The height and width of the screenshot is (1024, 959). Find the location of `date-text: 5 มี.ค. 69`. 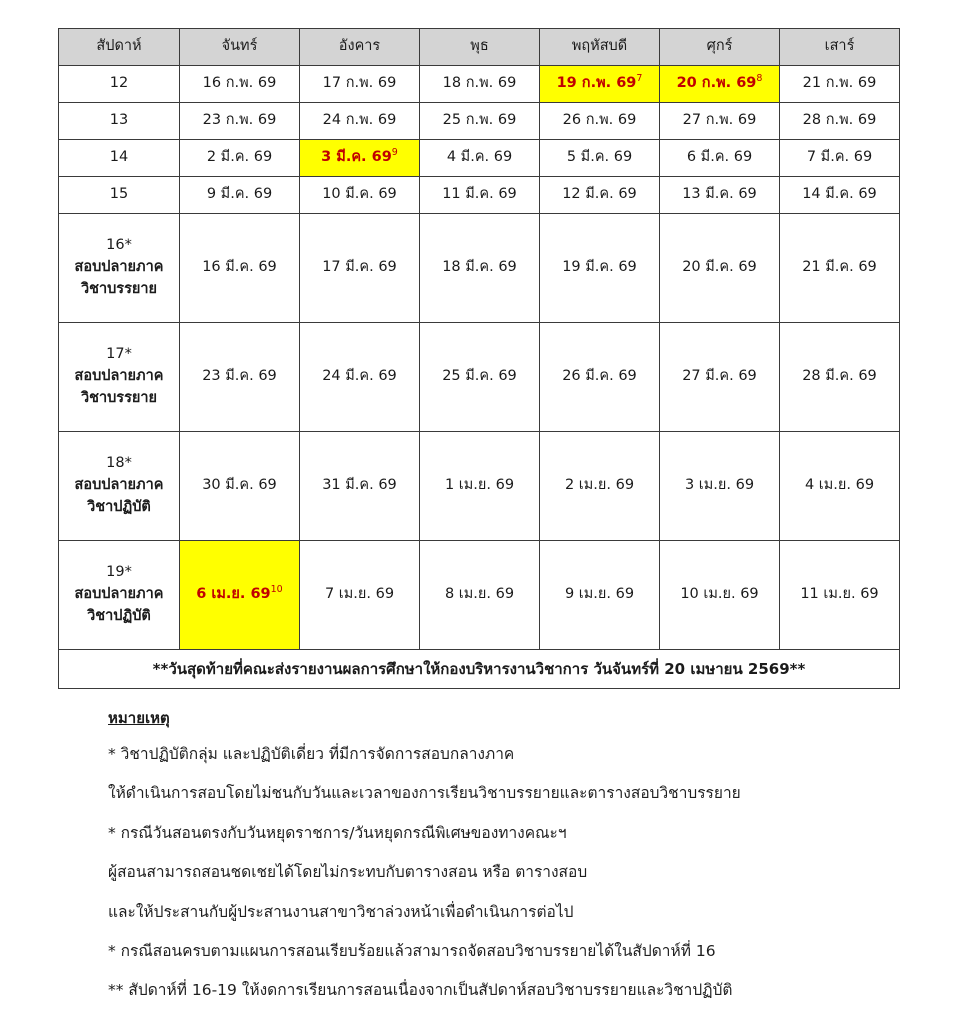

date-text: 5 มี.ค. 69 is located at coordinates (599, 157).